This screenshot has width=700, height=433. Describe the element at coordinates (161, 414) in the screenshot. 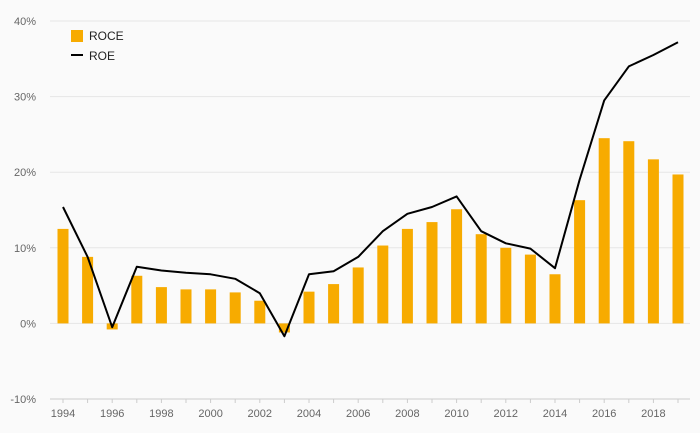

I see `x-tick-label: 1998` at that location.